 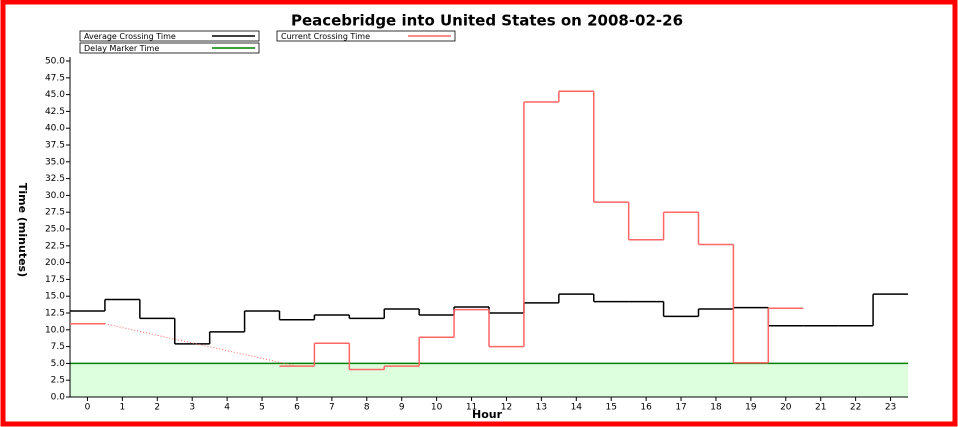 What do you see at coordinates (55, 112) in the screenshot?
I see `y-tick-label: 42.5` at bounding box center [55, 112].